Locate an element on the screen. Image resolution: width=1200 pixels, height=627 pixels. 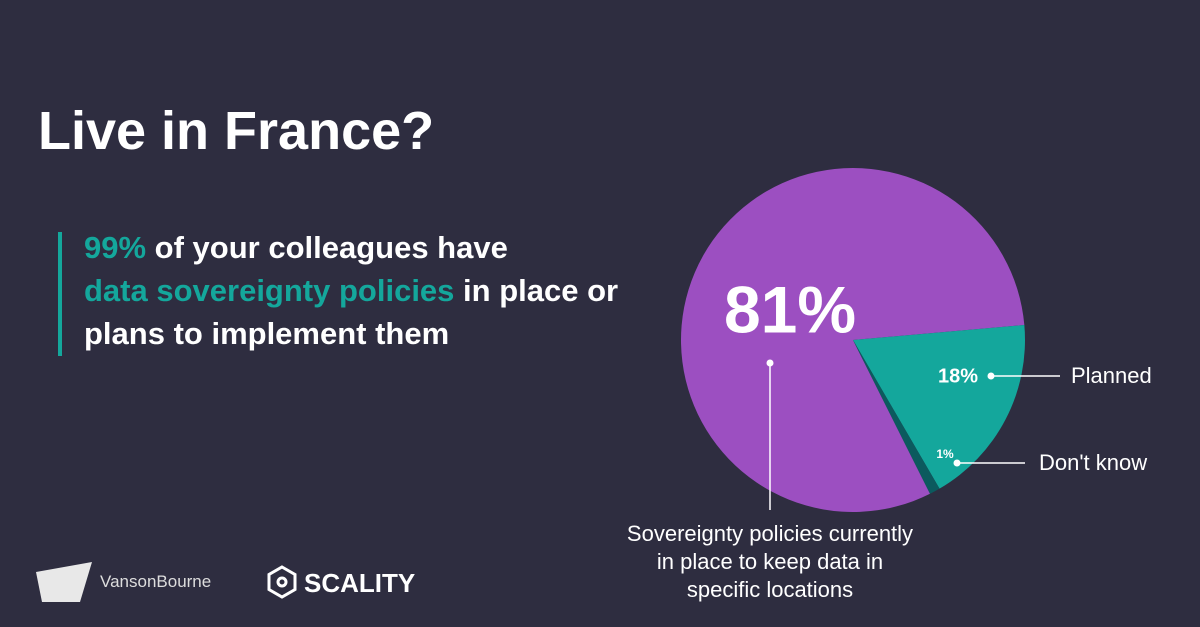
headline-text: in place or plans to implement them is located at coordinates (351, 312).